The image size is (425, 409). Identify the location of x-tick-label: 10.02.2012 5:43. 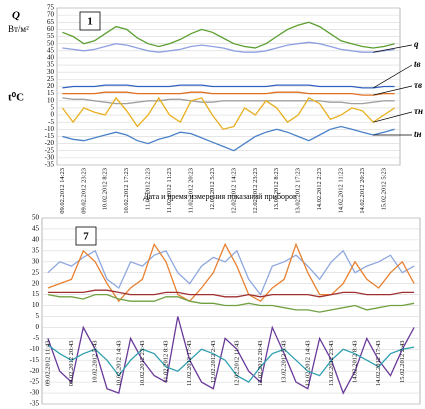
(95, 362).